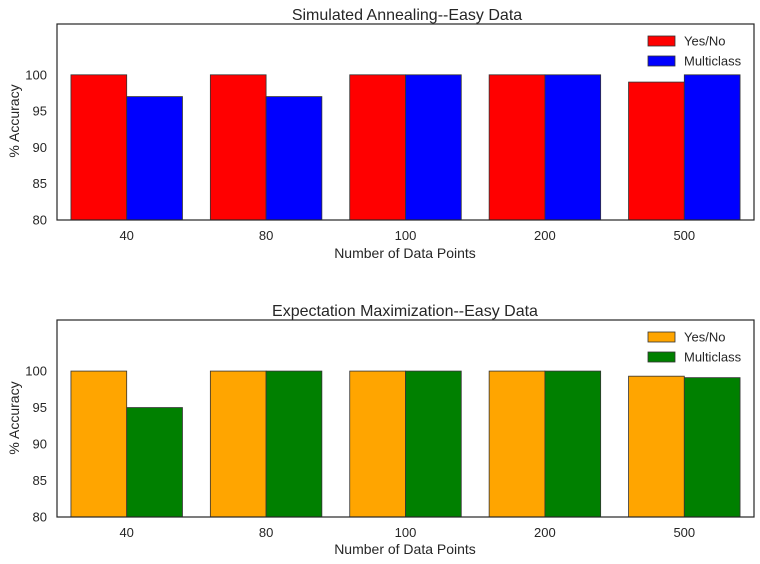  Describe the element at coordinates (407, 15) in the screenshot. I see `chart-title: Simulated Annealing--Easy Data` at that location.